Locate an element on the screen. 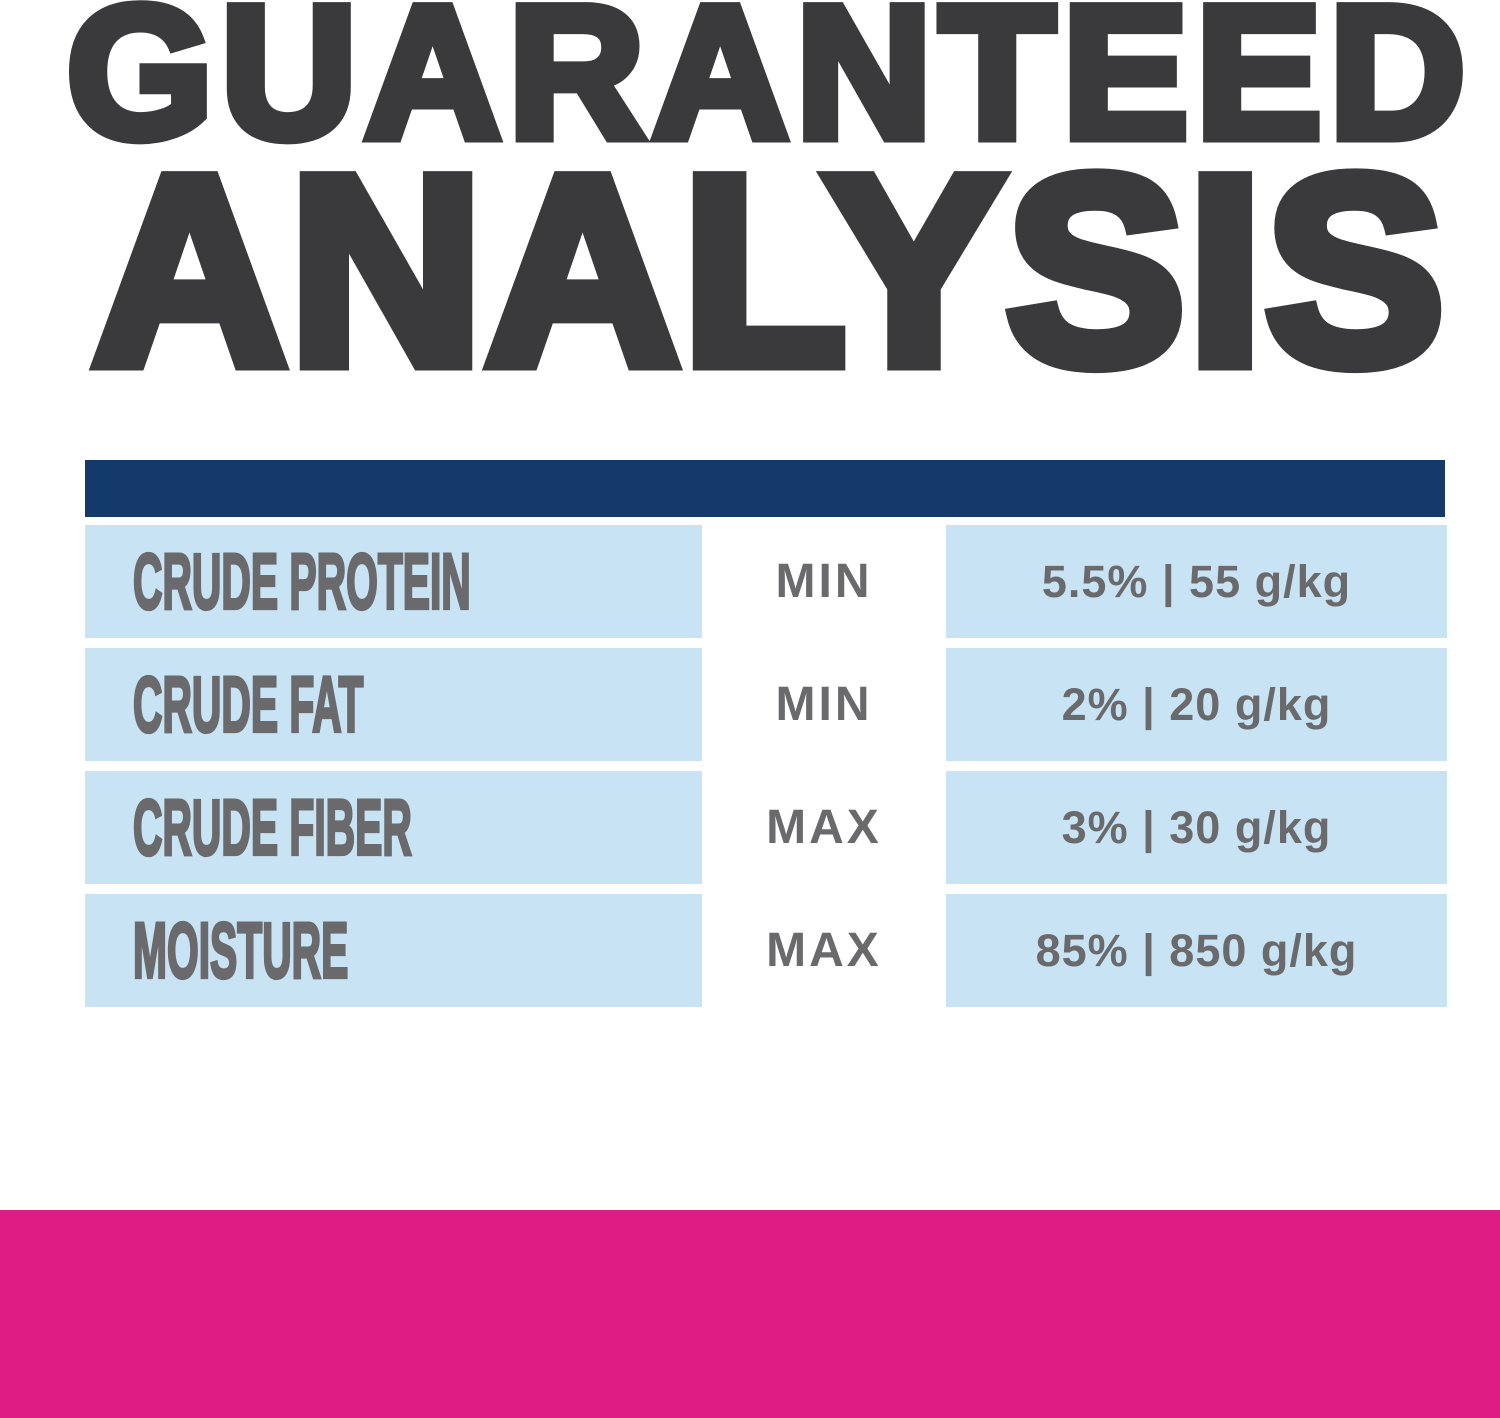  nutrient-cell: CRUDE PROTEIN is located at coordinates (393, 581).